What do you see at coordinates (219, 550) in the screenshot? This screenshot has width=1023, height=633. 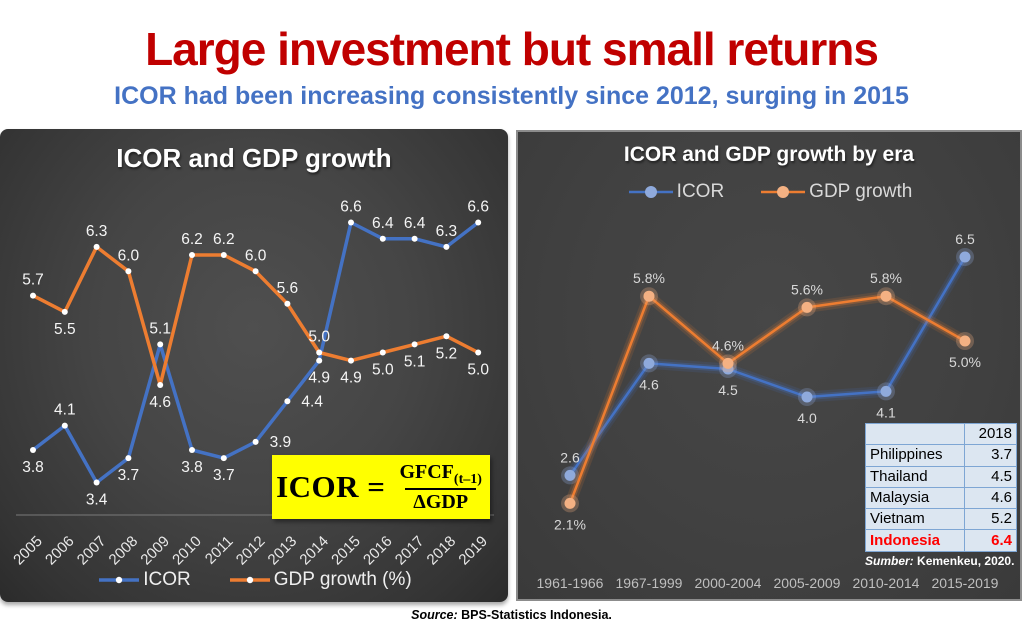 I see `x-axis-label: 2011` at bounding box center [219, 550].